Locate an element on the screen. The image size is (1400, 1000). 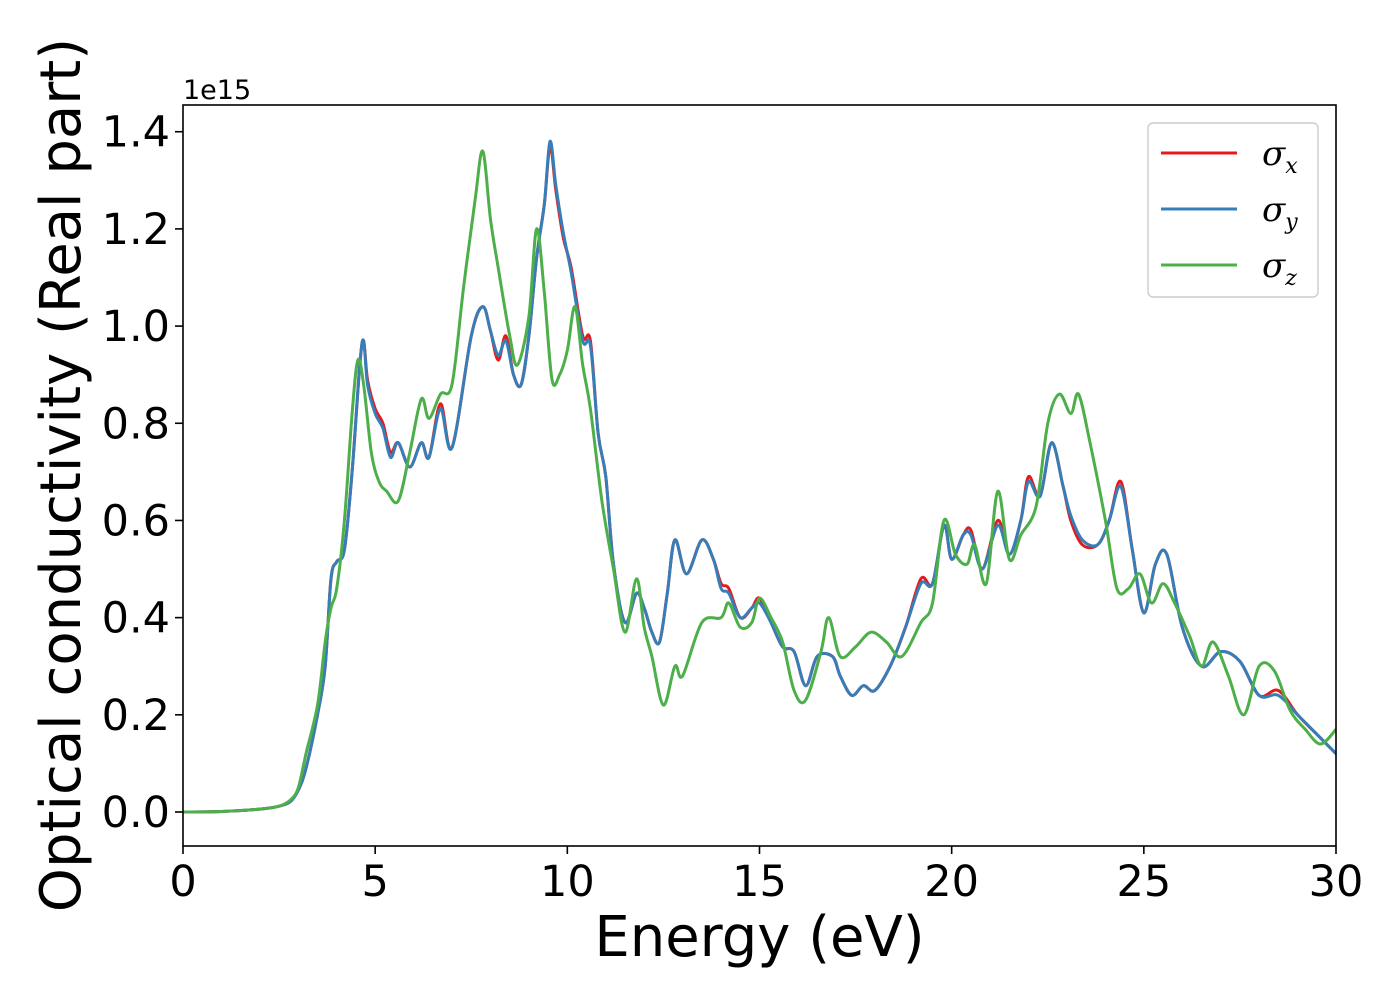
y-tick-label: 1.0 is located at coordinates (136, 327).